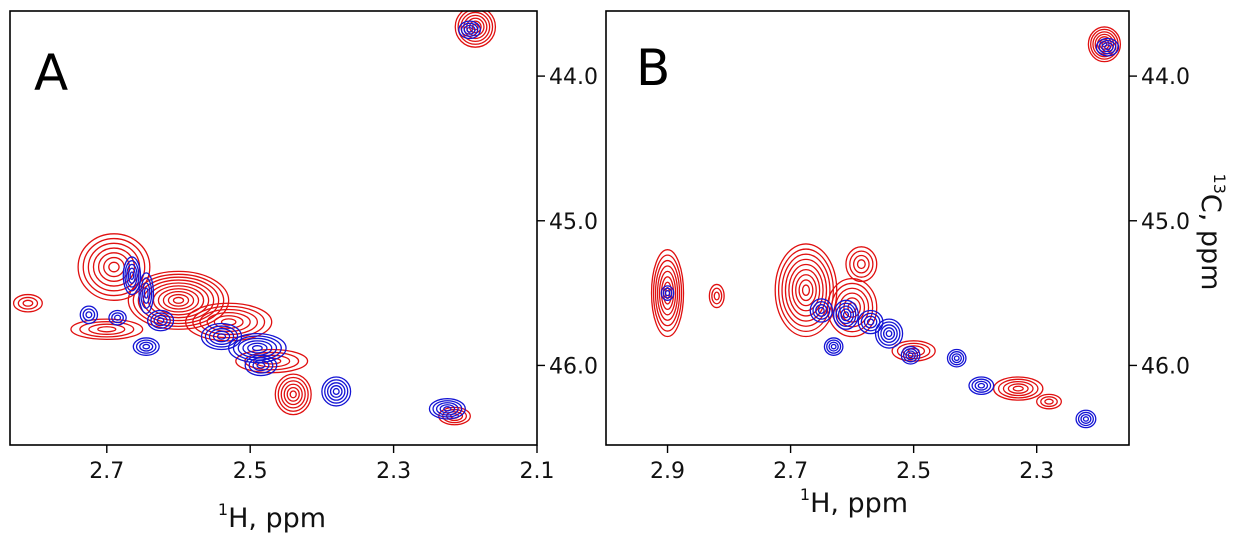 The height and width of the screenshot is (540, 1239). What do you see at coordinates (51, 73) in the screenshot?
I see `panel-label-a: A` at bounding box center [51, 73].